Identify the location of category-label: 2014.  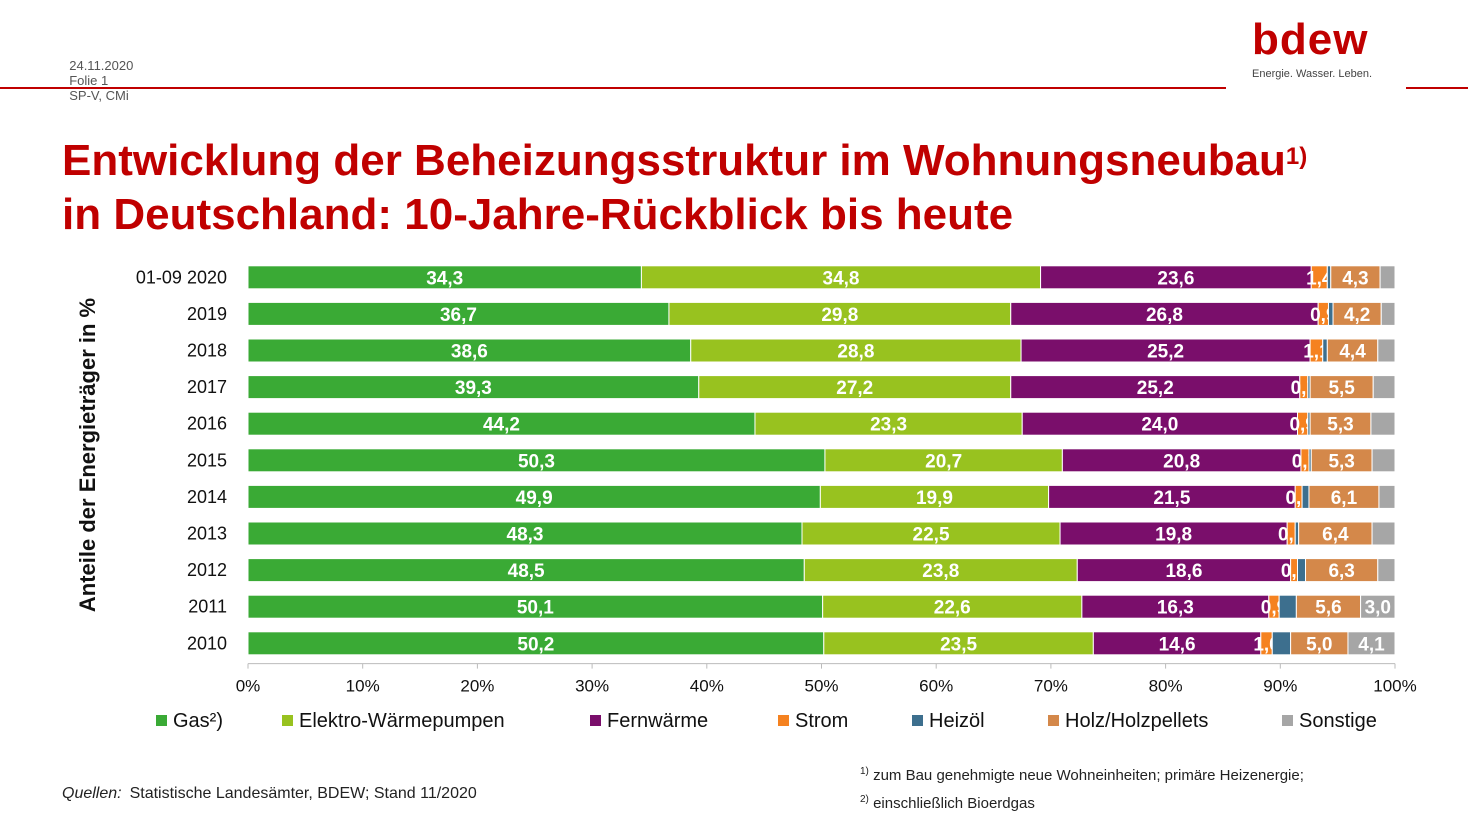
(207, 497).